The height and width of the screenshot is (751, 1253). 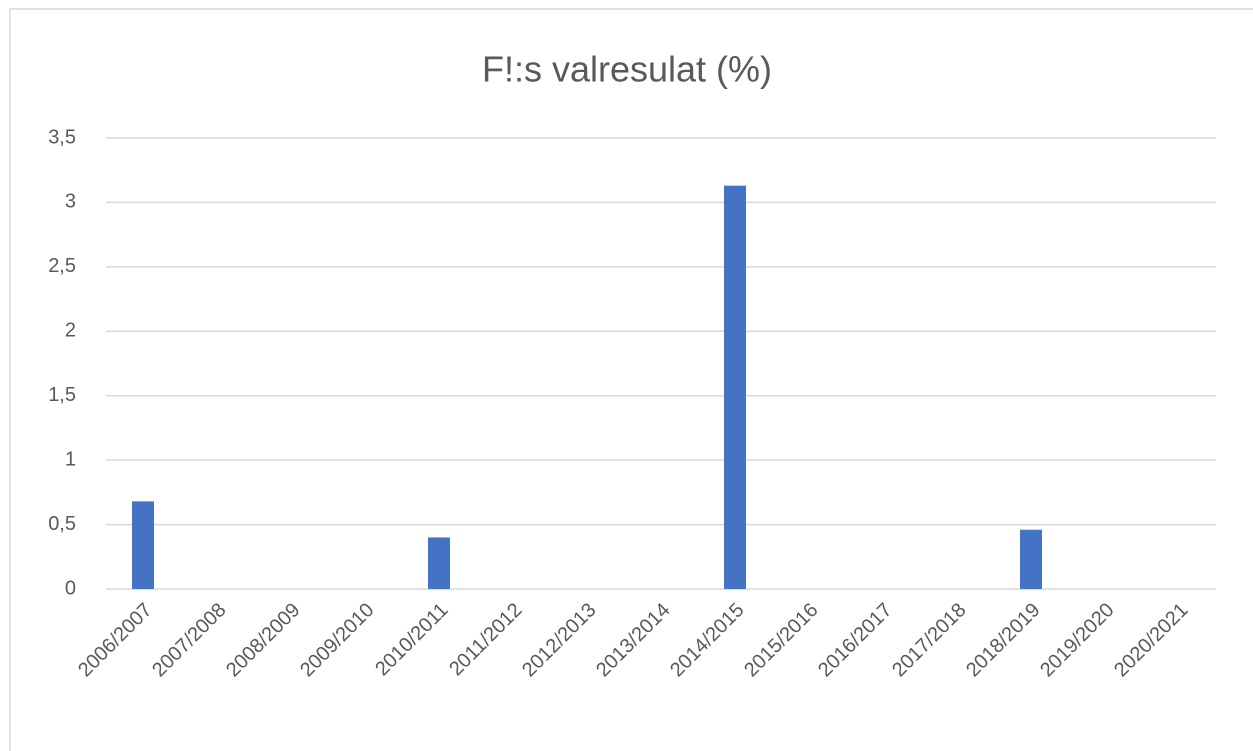 What do you see at coordinates (70, 588) in the screenshot?
I see `y-tick-label: 0` at bounding box center [70, 588].